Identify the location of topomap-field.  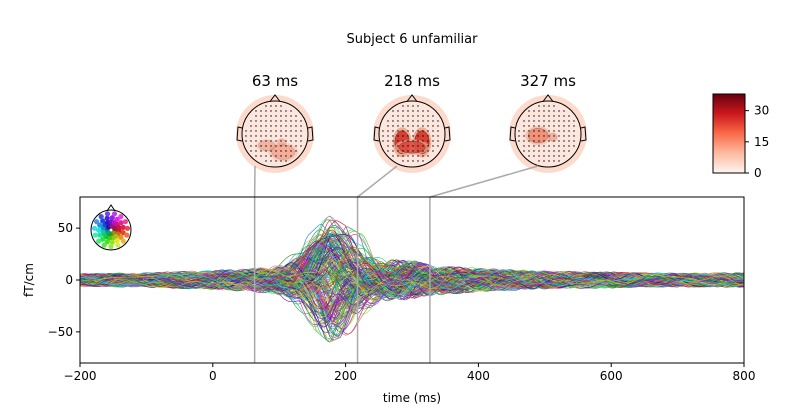
(275, 134).